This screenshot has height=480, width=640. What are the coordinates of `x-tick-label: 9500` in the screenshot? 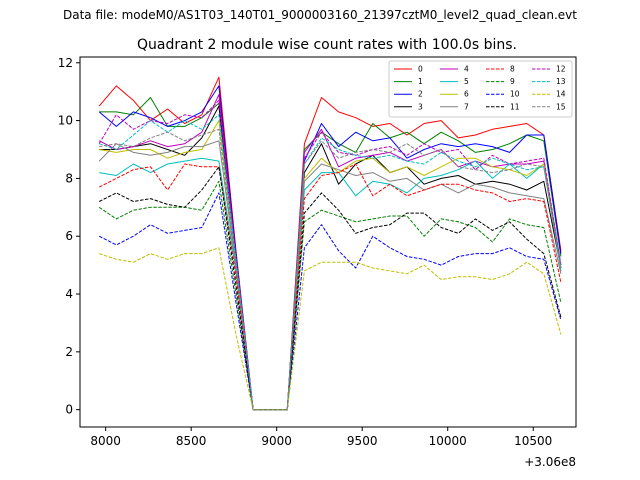 It's located at (362, 441).